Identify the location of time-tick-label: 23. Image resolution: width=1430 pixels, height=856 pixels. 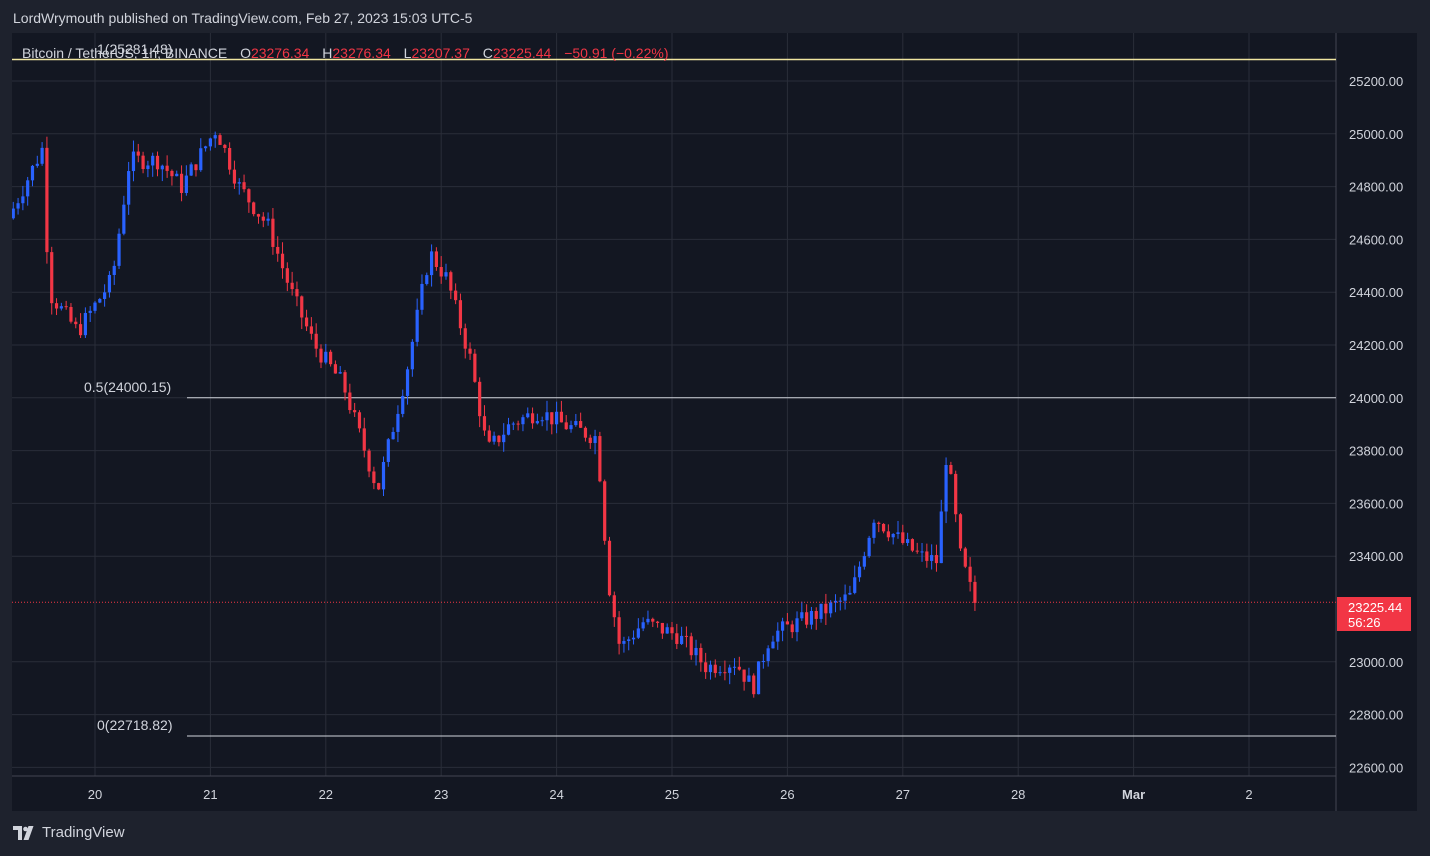
(441, 794).